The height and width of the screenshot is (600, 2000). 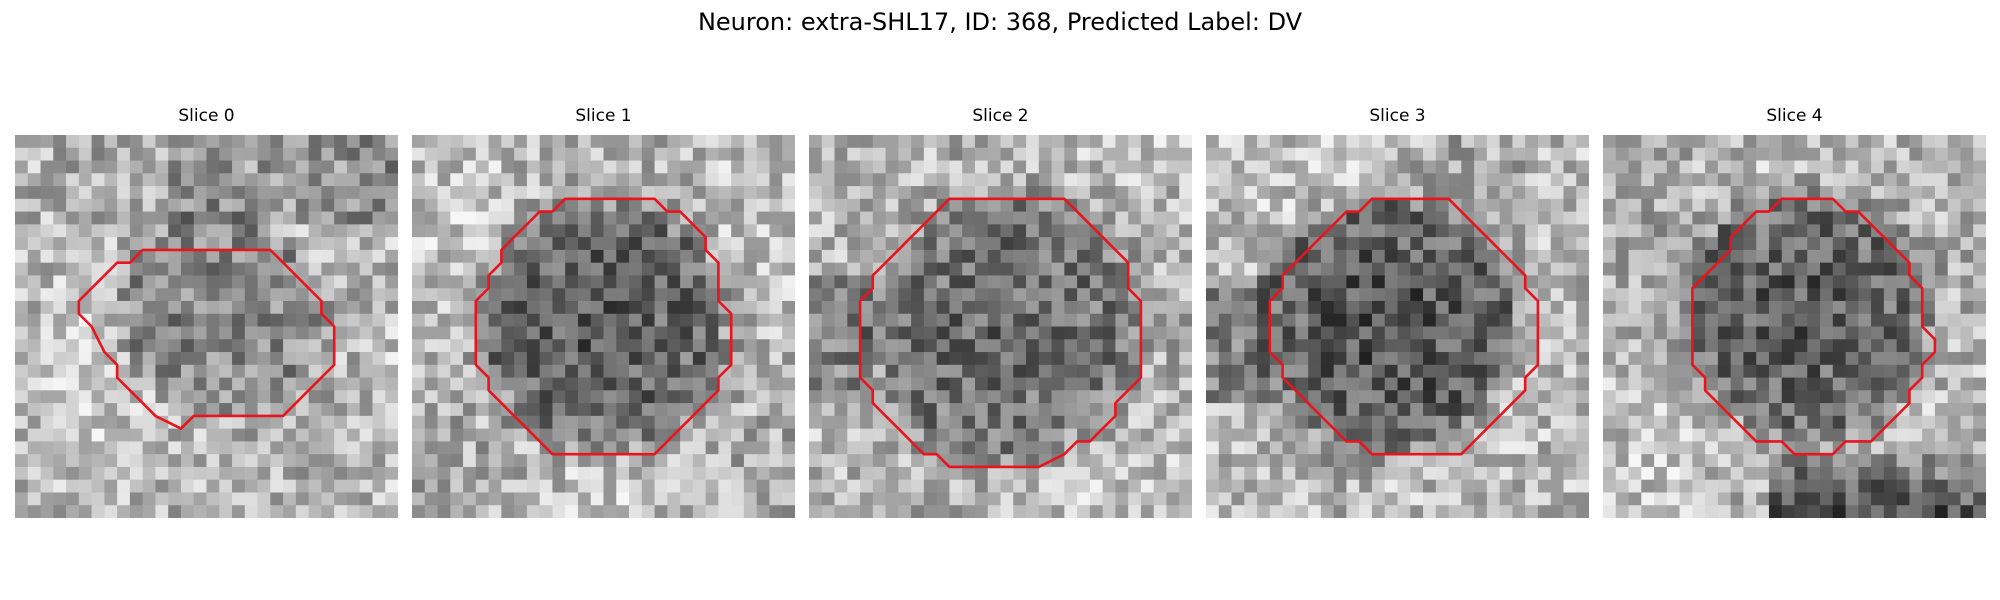 I want to click on slice-title: Slice 2, so click(x=1000, y=116).